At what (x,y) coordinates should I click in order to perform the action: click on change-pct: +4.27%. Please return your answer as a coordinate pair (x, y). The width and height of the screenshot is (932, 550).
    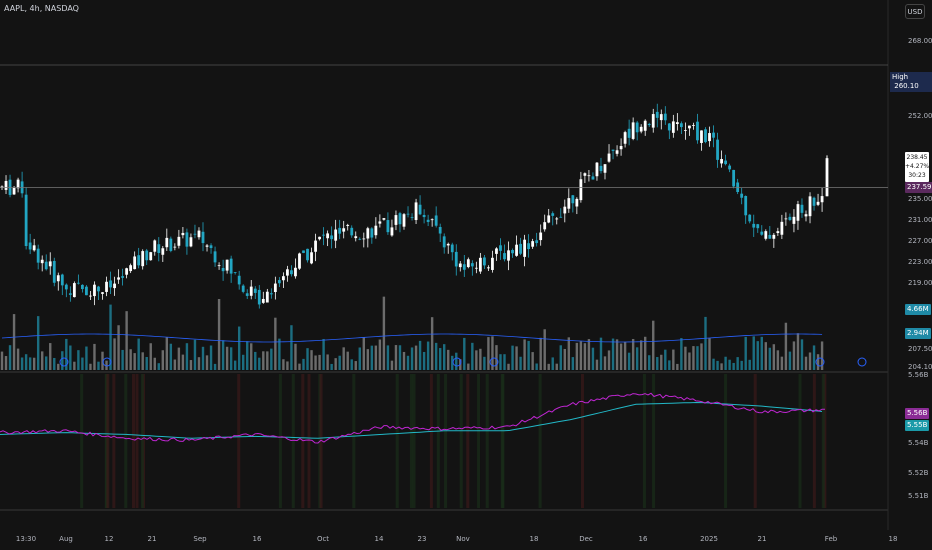
    Looking at the image, I should click on (917, 166).